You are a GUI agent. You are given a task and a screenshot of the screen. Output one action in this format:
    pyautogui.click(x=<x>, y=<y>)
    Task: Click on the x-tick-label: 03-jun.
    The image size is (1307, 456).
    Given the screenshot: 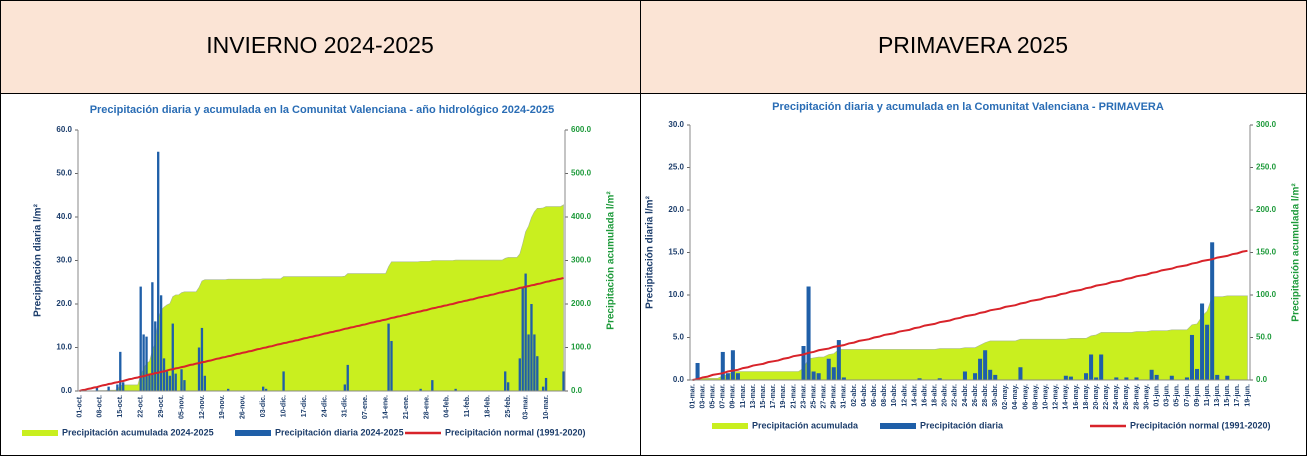 What is the action you would take?
    pyautogui.click(x=1167, y=395)
    